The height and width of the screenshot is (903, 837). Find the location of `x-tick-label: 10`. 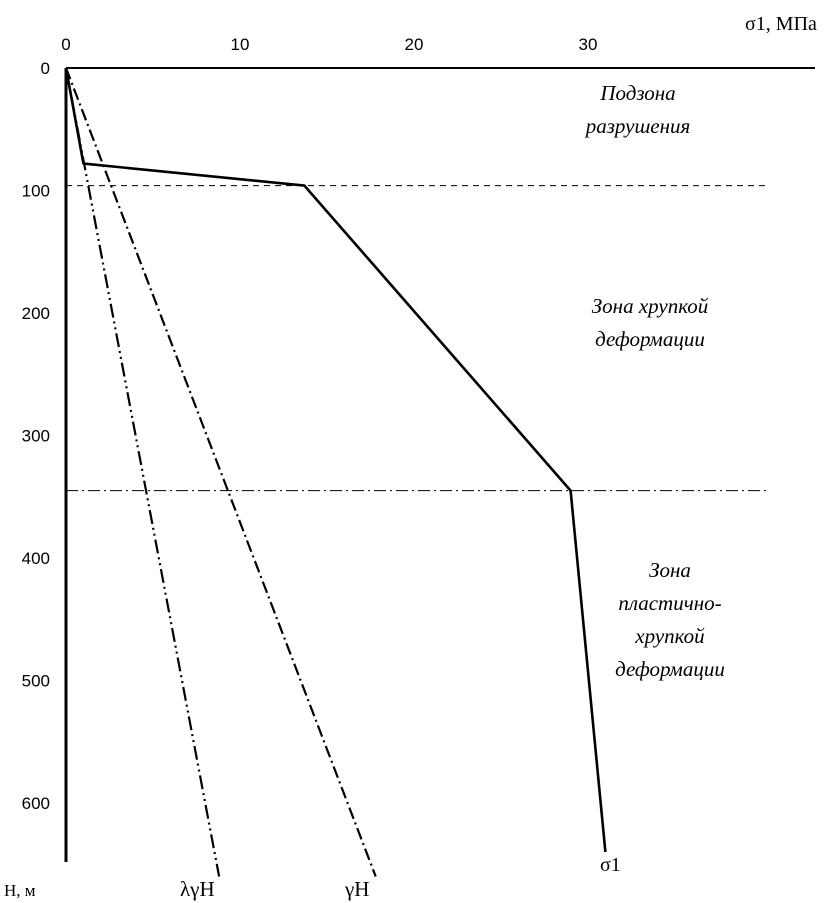

x-tick-label: 10 is located at coordinates (240, 44).